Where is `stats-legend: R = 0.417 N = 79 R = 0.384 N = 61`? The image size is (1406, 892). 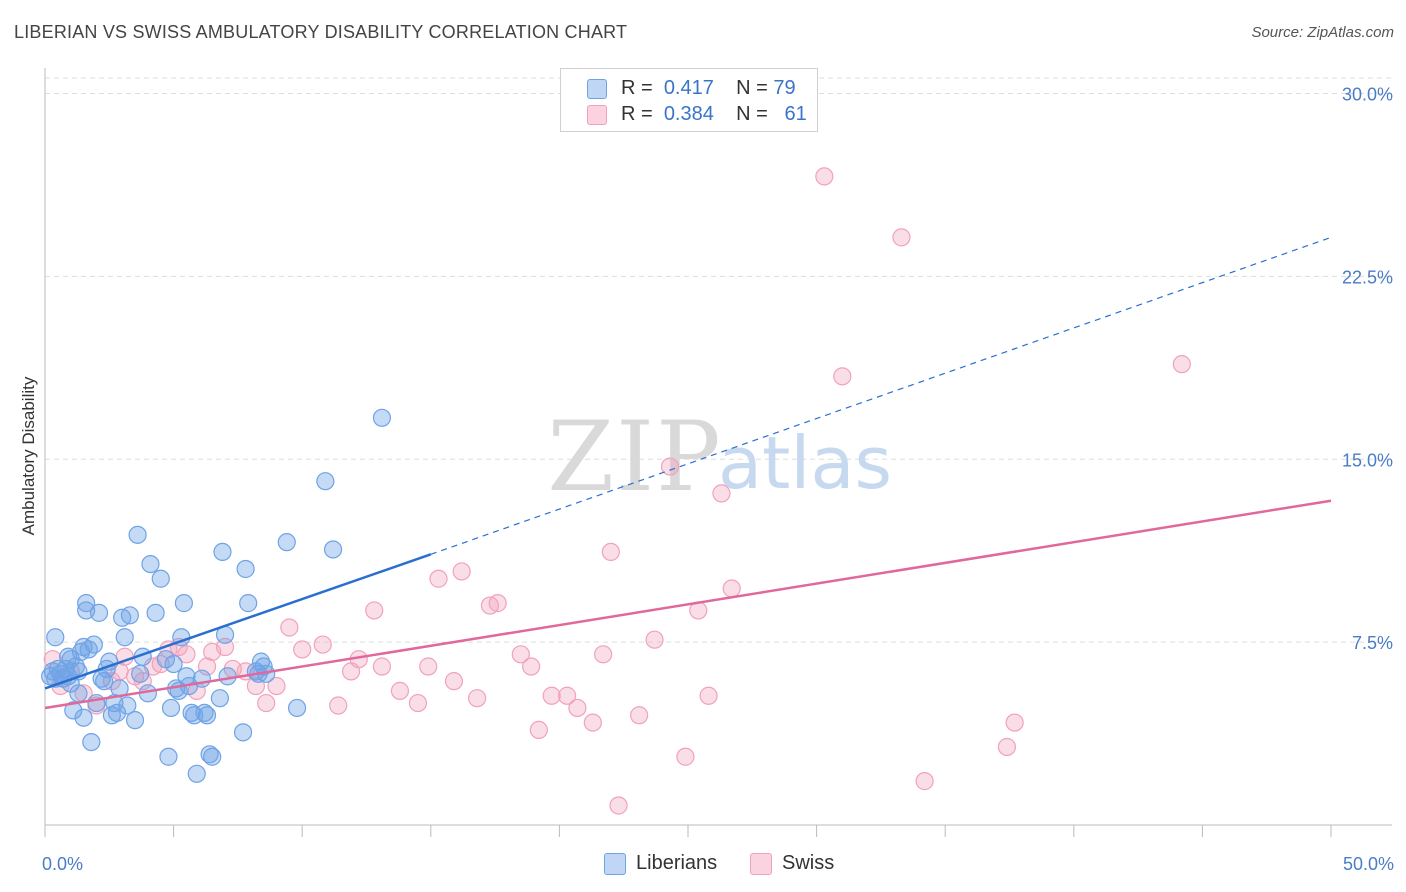 stats-legend: R = 0.417 N = 79 R = 0.384 N = 61 is located at coordinates (689, 100).